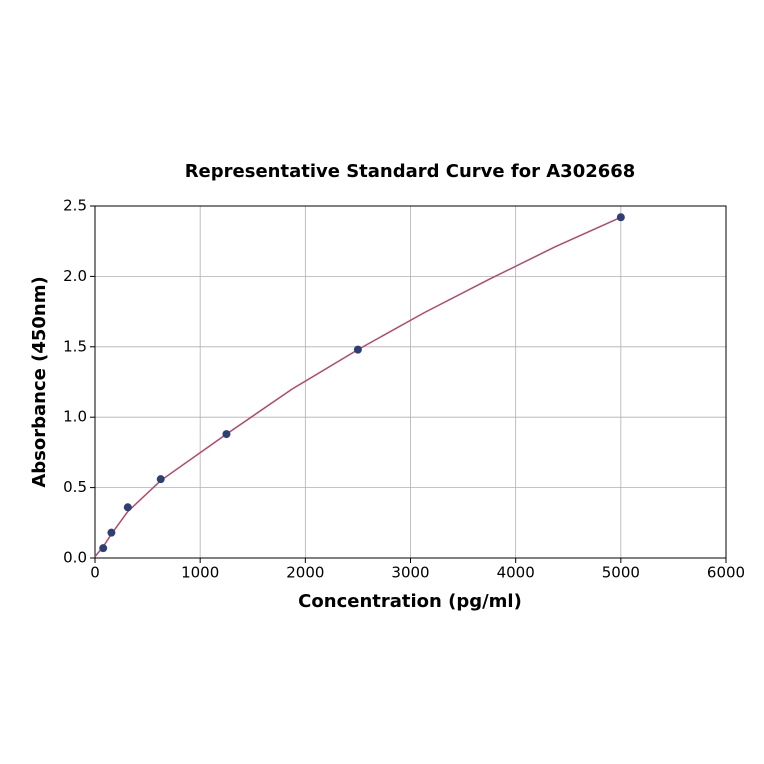 Image resolution: width=764 pixels, height=764 pixels. Describe the element at coordinates (75, 558) in the screenshot. I see `y-tick-label: 0.0` at that location.